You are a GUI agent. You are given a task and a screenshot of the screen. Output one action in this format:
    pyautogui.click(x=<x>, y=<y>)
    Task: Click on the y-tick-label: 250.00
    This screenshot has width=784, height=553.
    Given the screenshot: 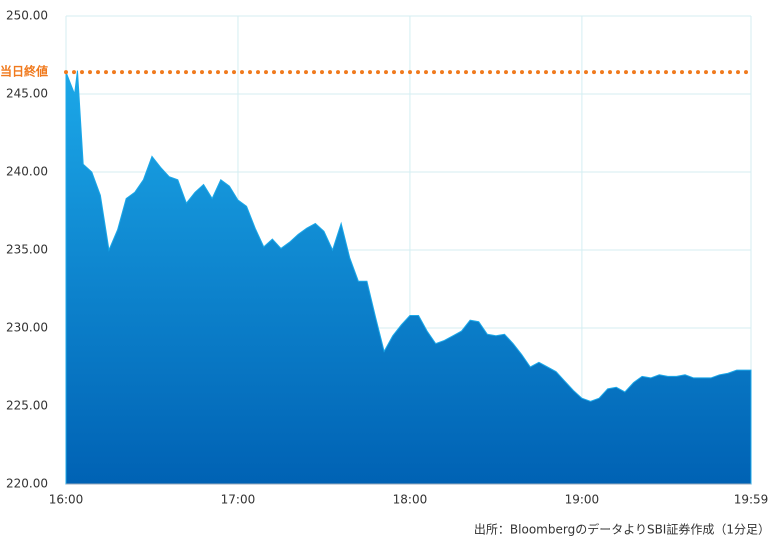 What is the action you would take?
    pyautogui.click(x=27, y=16)
    